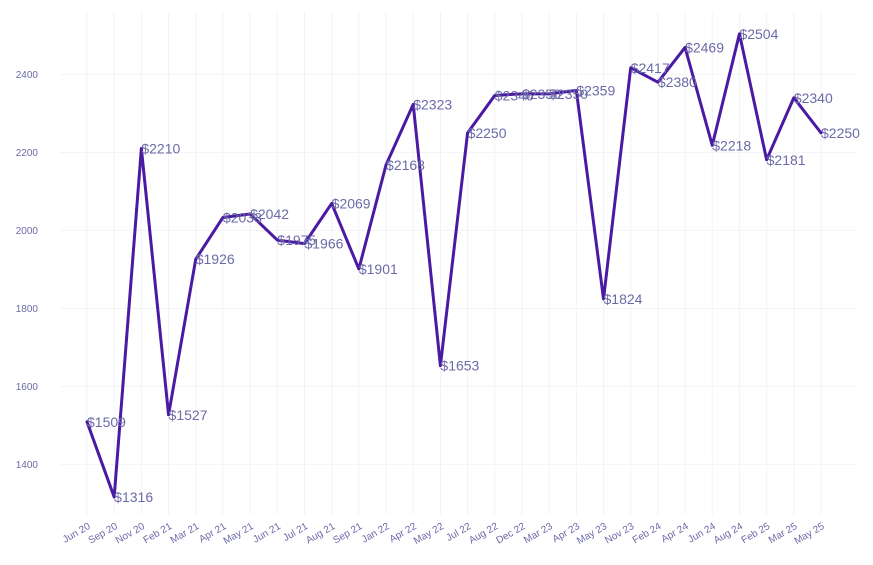 This screenshot has height=565, width=873. Describe the element at coordinates (242, 217) in the screenshot. I see `data-label: $2033` at that location.